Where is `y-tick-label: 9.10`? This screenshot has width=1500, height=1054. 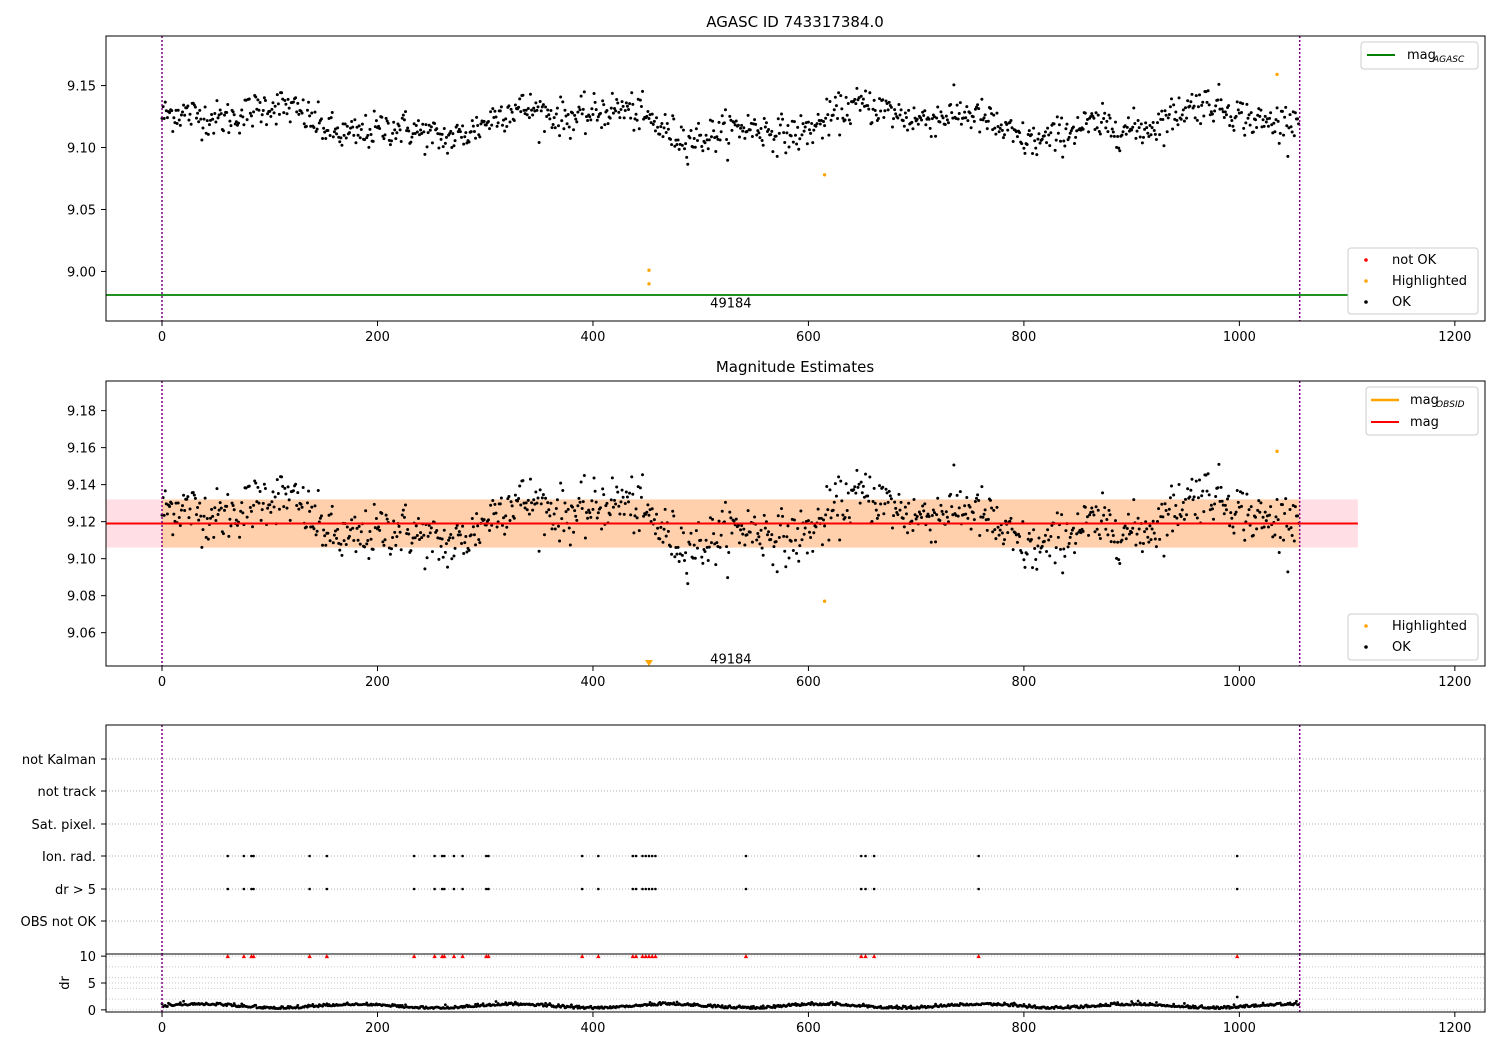
y-tick-label: 9.10 is located at coordinates (81, 149).